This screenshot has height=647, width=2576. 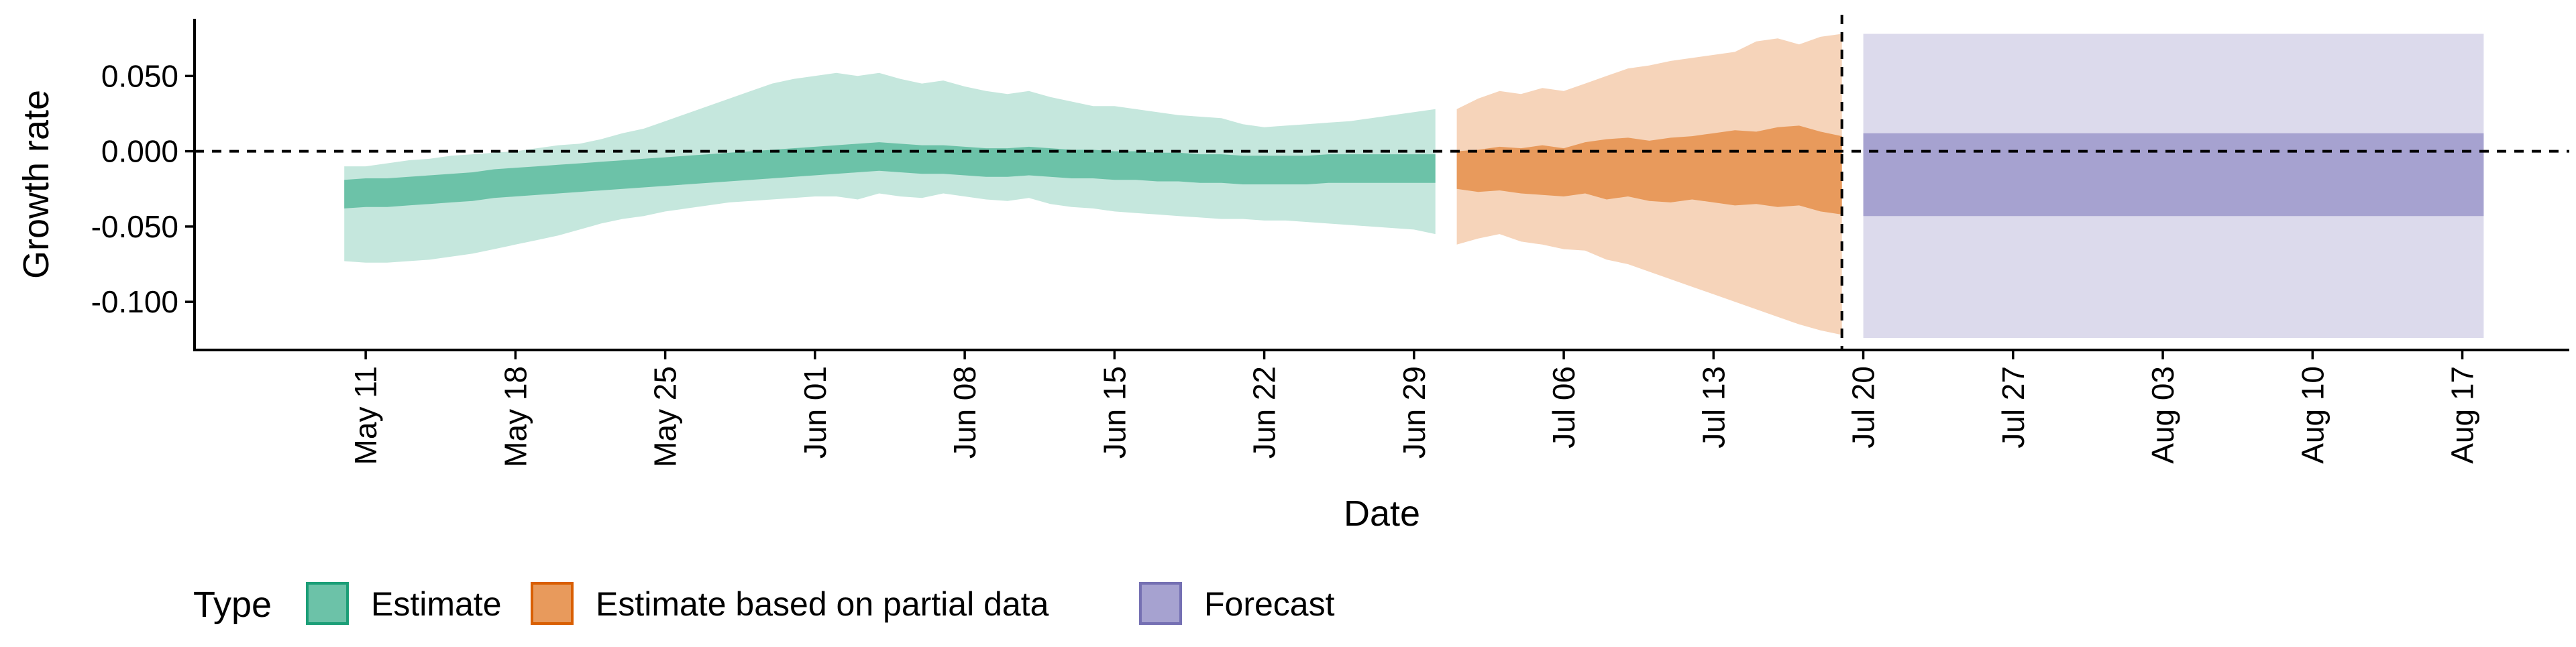 What do you see at coordinates (1414, 412) in the screenshot?
I see `x-tick-label: Jun 29` at bounding box center [1414, 412].